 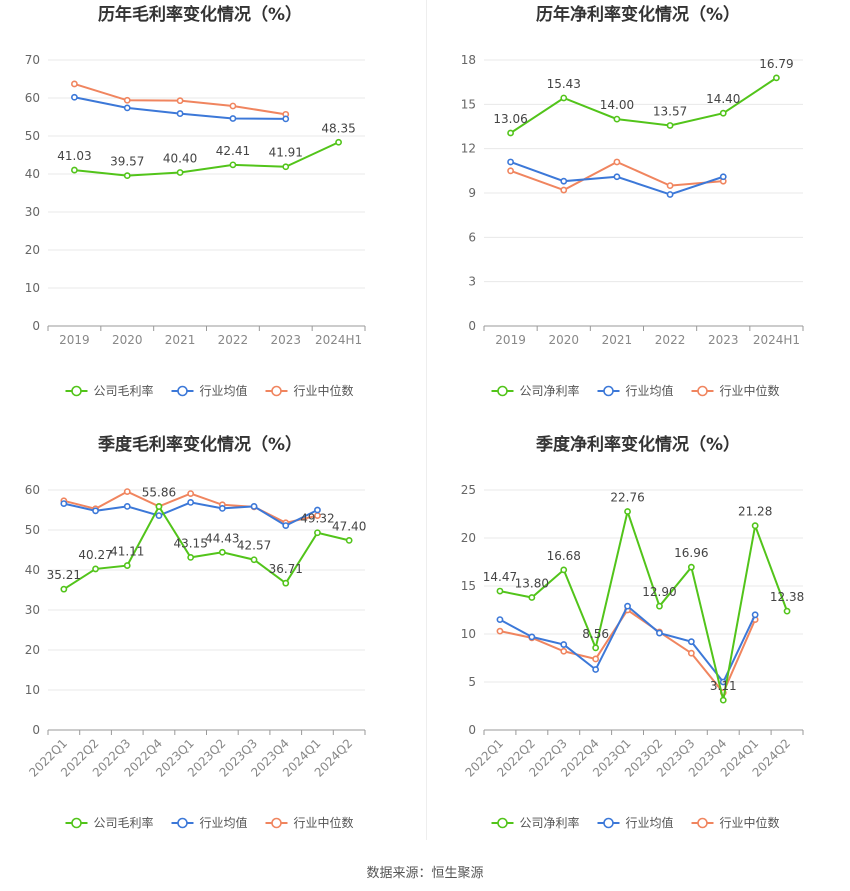 I want to click on y-tick-label: 5, so click(x=472, y=682).